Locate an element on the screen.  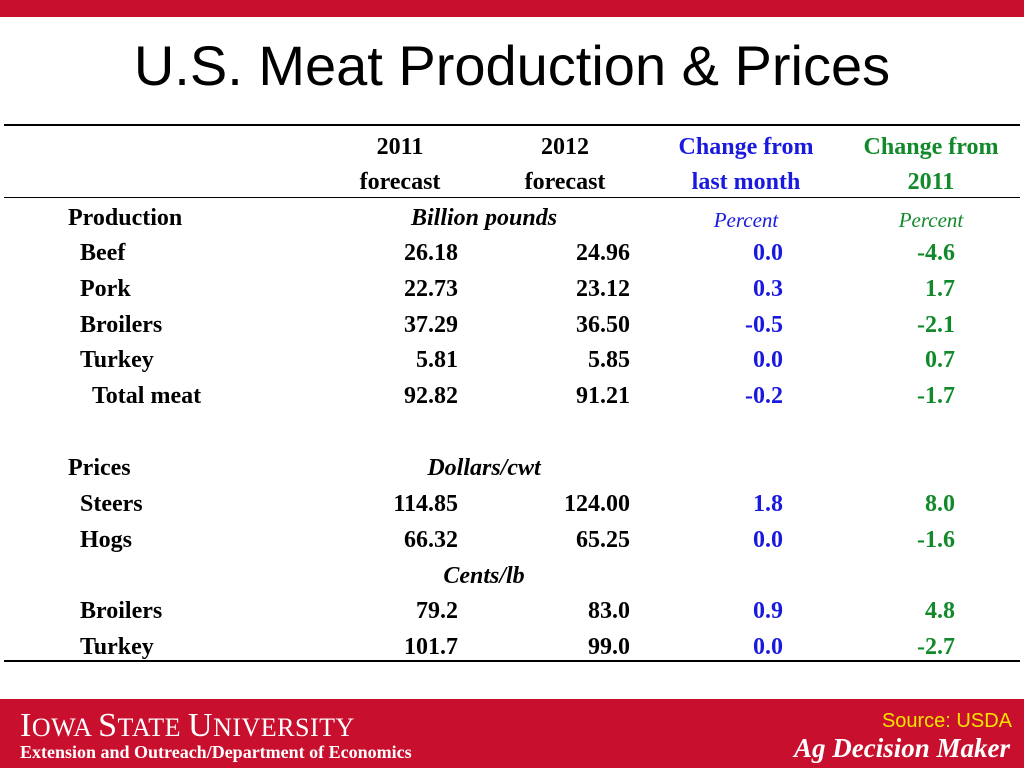
section-label-prices: Prices is located at coordinates (99, 468).